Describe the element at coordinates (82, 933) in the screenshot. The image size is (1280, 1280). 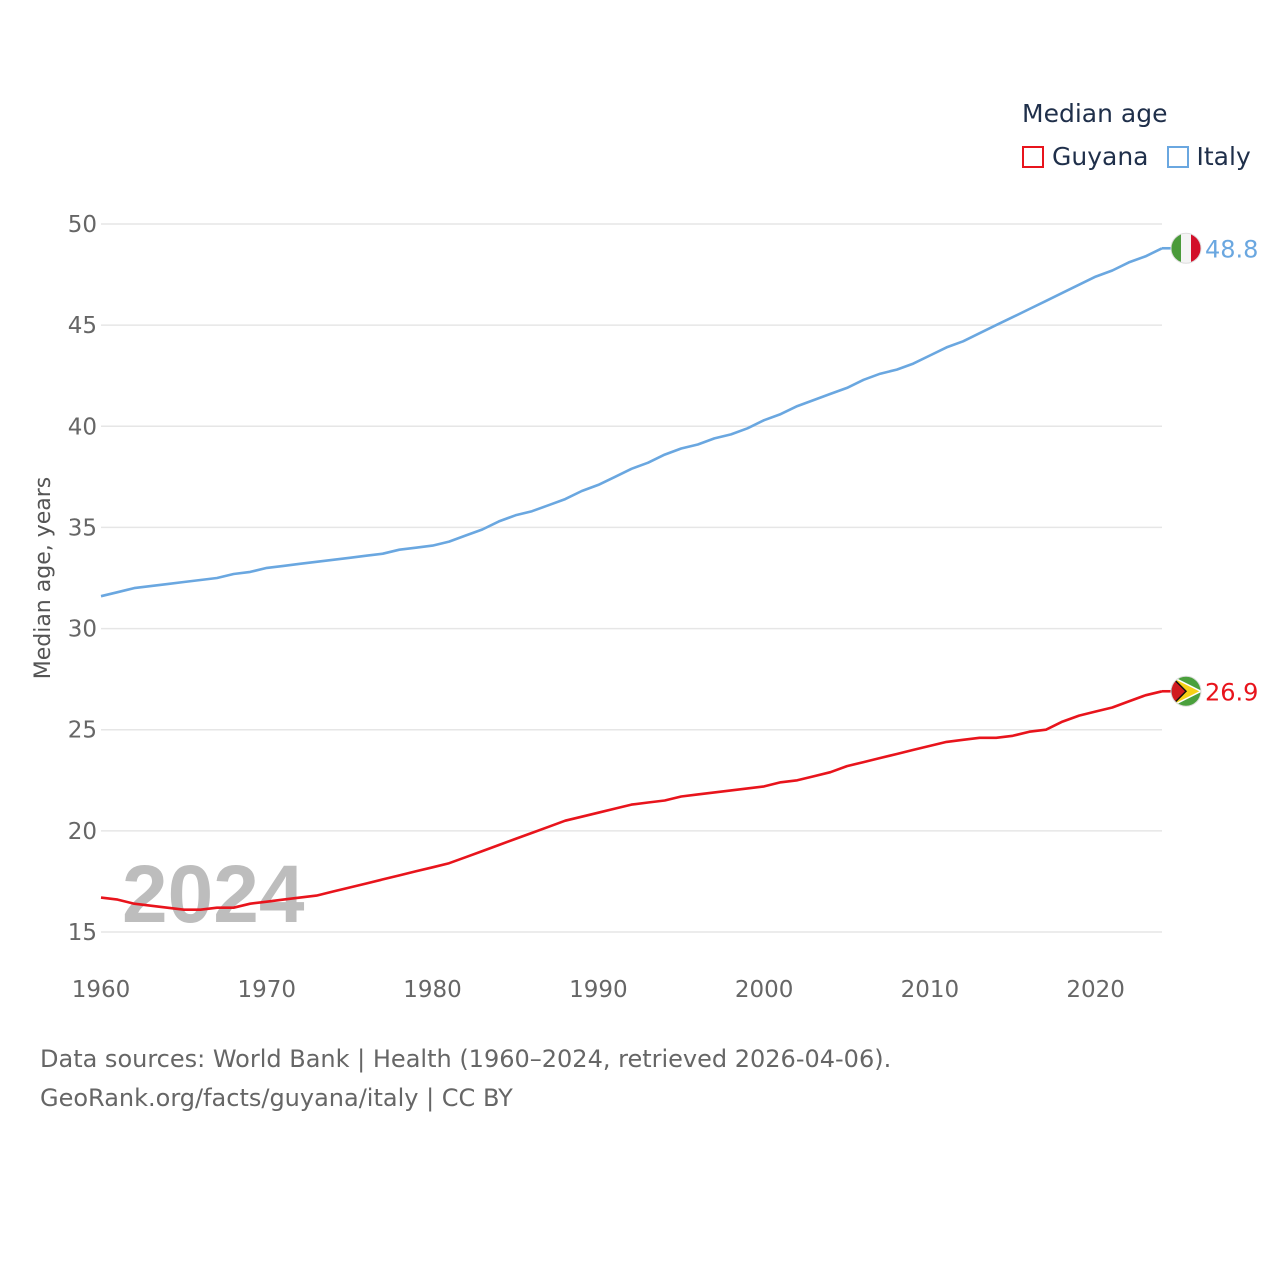
I see `y-tick-label: 15` at that location.